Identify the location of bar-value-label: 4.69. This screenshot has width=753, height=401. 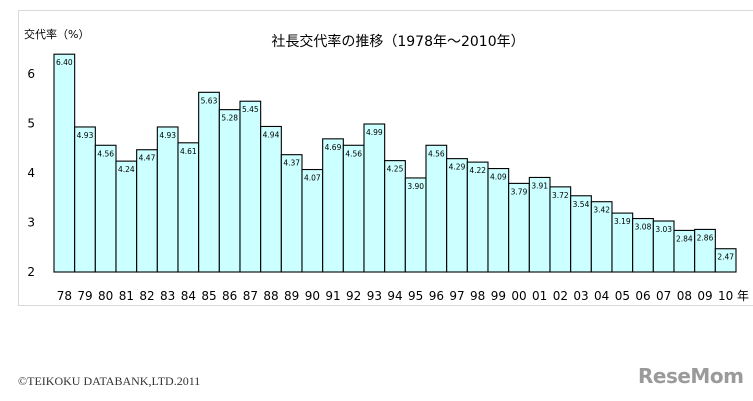
(333, 147).